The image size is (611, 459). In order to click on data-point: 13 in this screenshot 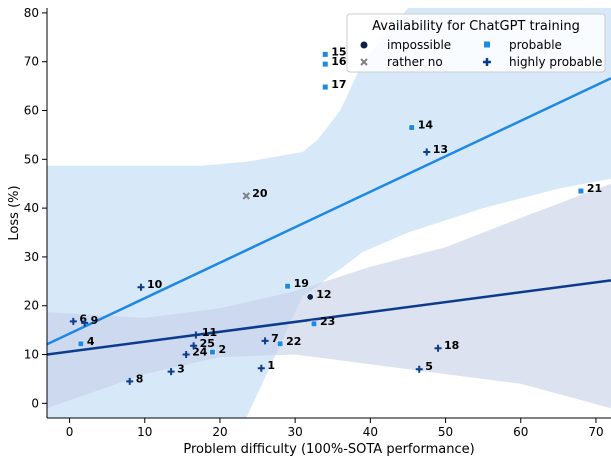, I will do `click(435, 149)`.